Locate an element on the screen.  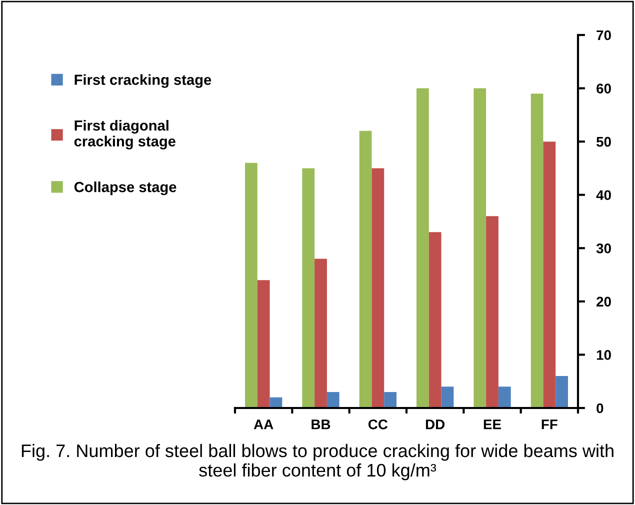
legend-label: First cracking stage is located at coordinates (143, 81).